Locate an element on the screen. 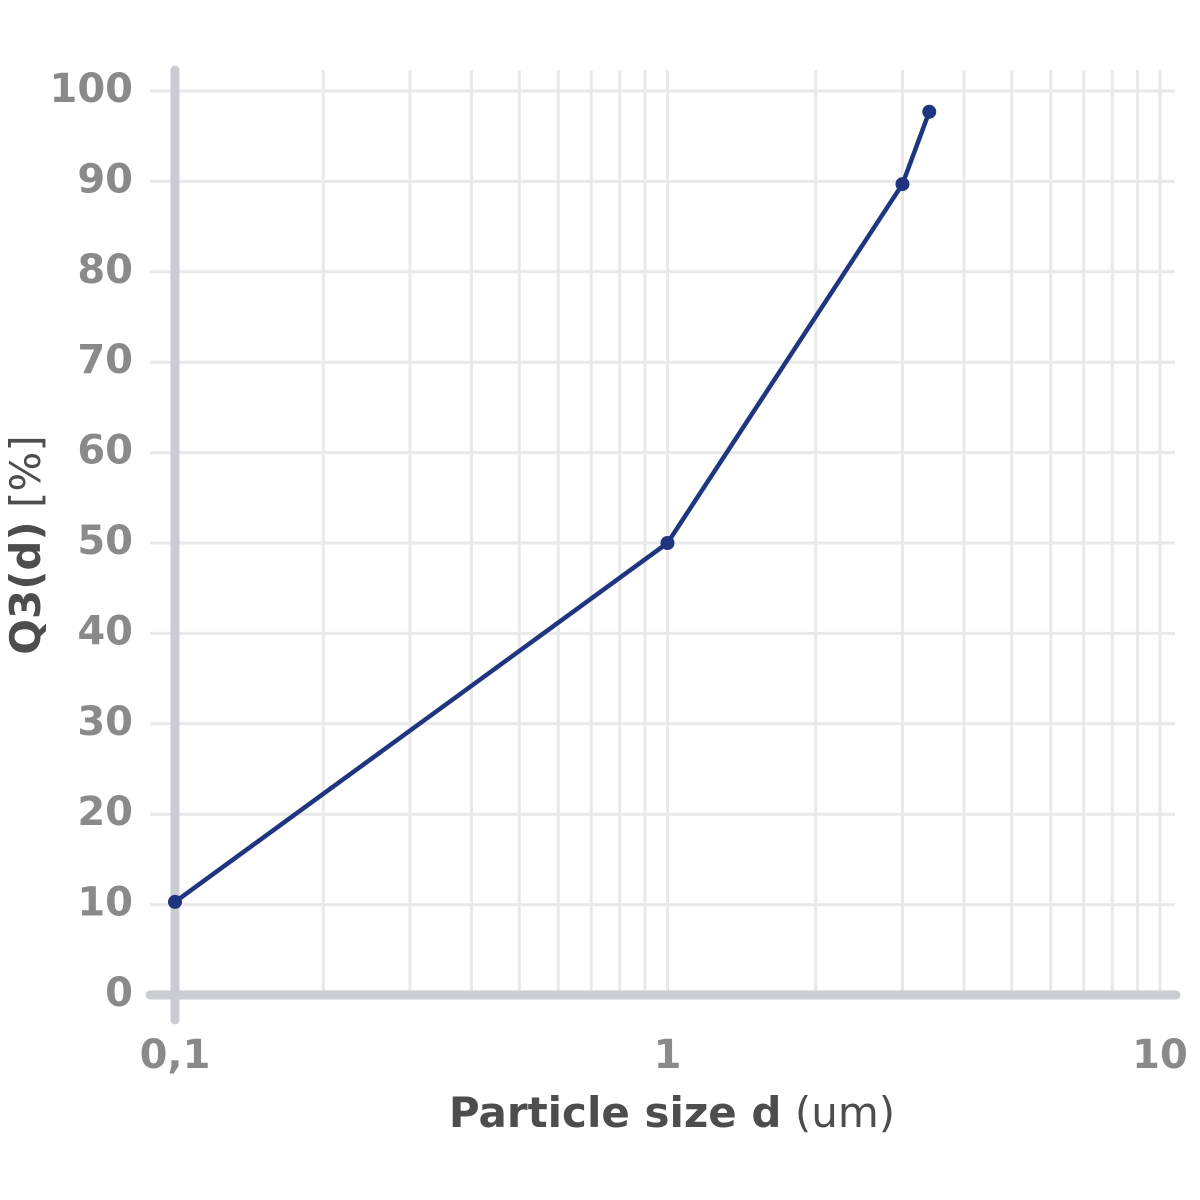 The image size is (1200, 1200). y-tick-label: 0 is located at coordinates (119, 993).